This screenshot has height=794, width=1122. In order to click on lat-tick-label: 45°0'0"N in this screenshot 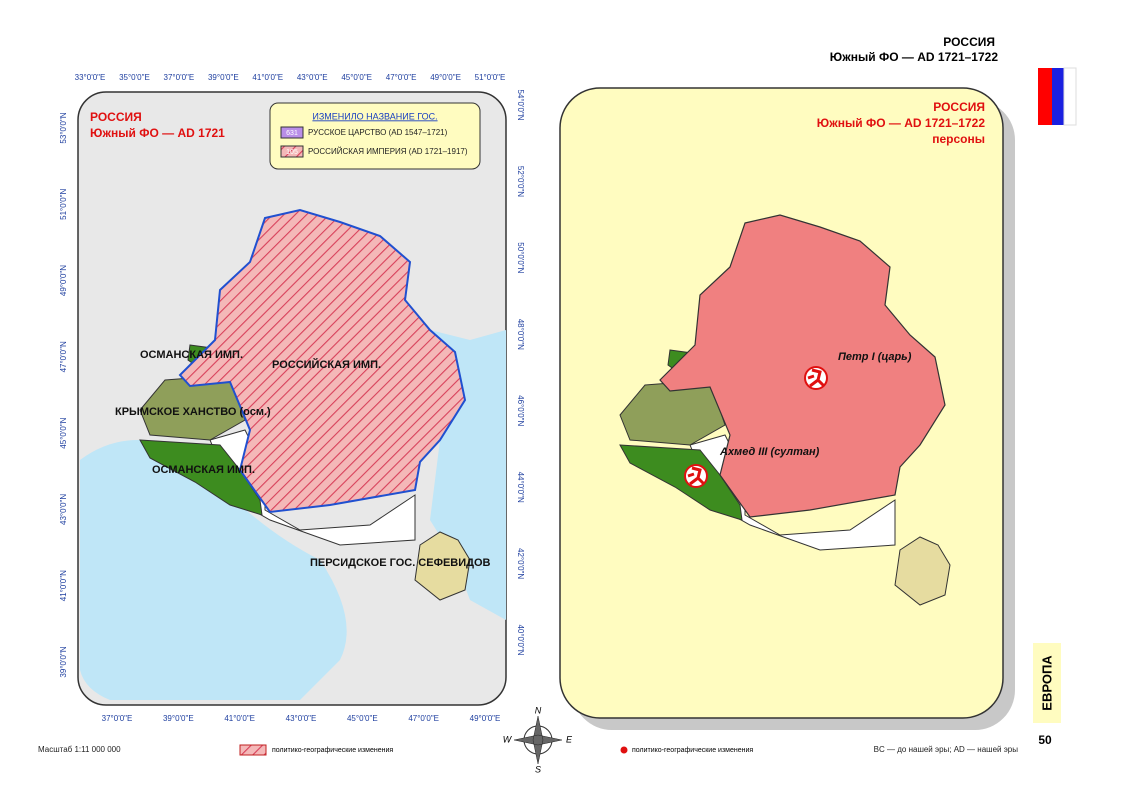, I will do `click(63, 432)`.